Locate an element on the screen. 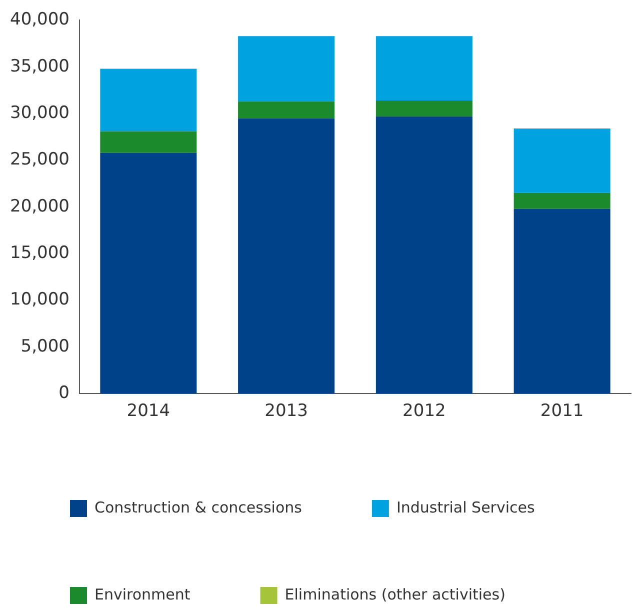 This screenshot has width=633, height=614. x-tick-label: 2011 is located at coordinates (562, 411).